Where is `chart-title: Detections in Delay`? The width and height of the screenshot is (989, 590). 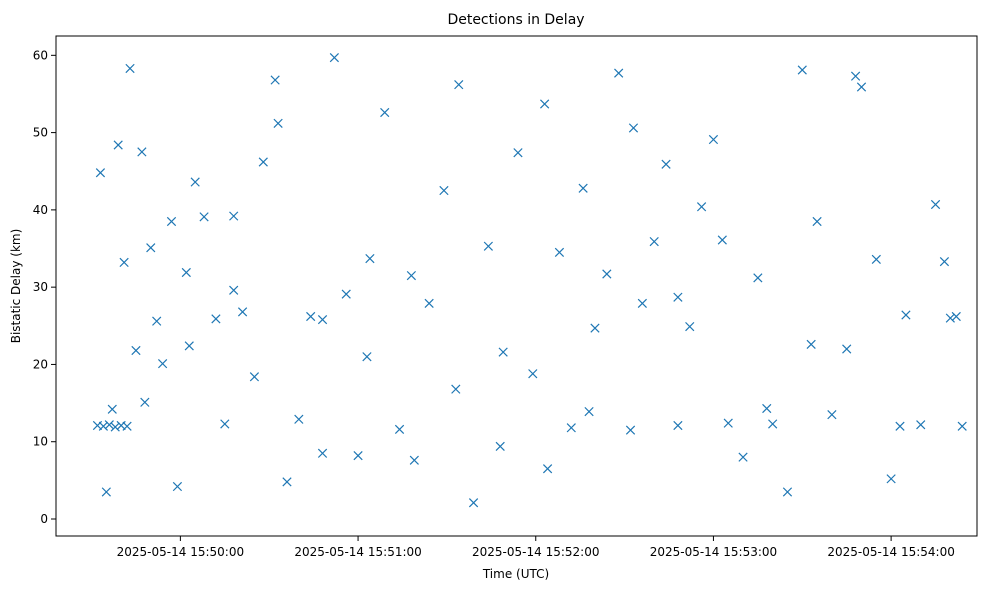
chart-title: Detections in Delay is located at coordinates (515, 20).